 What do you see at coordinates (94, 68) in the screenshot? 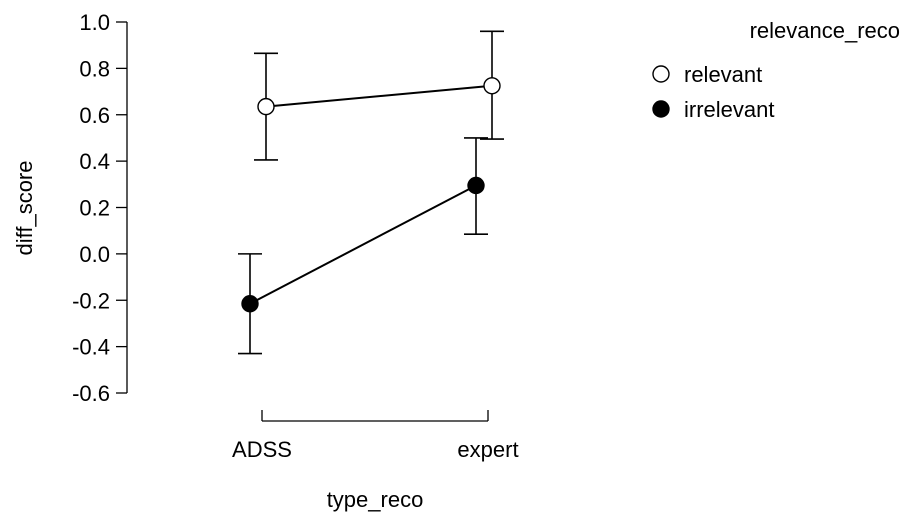
I see `y-tick-label: 0.8` at bounding box center [94, 68].